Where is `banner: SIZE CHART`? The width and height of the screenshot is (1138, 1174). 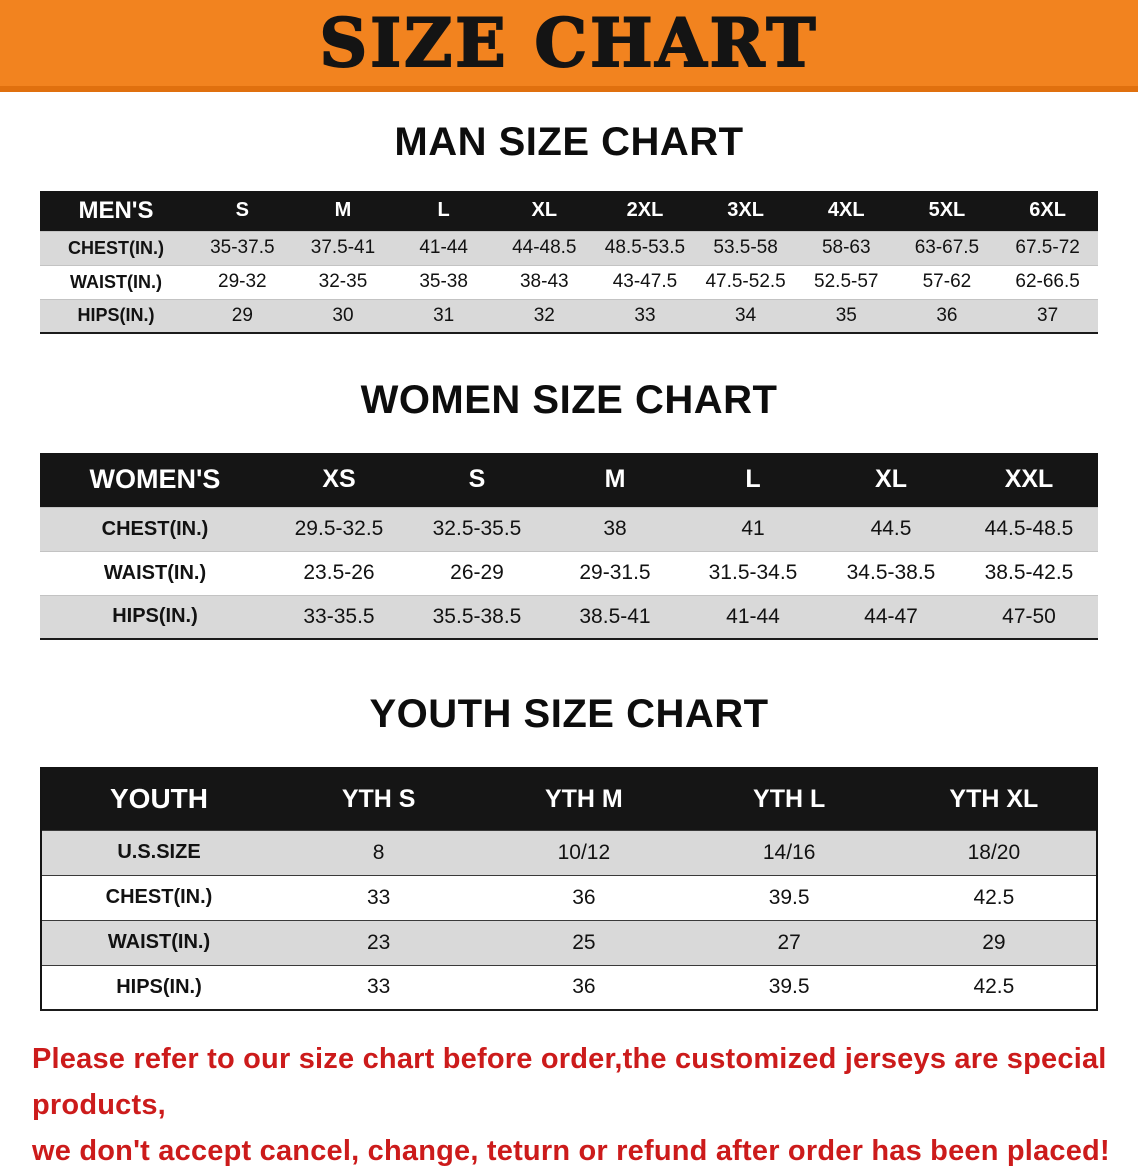 banner: SIZE CHART is located at coordinates (569, 46).